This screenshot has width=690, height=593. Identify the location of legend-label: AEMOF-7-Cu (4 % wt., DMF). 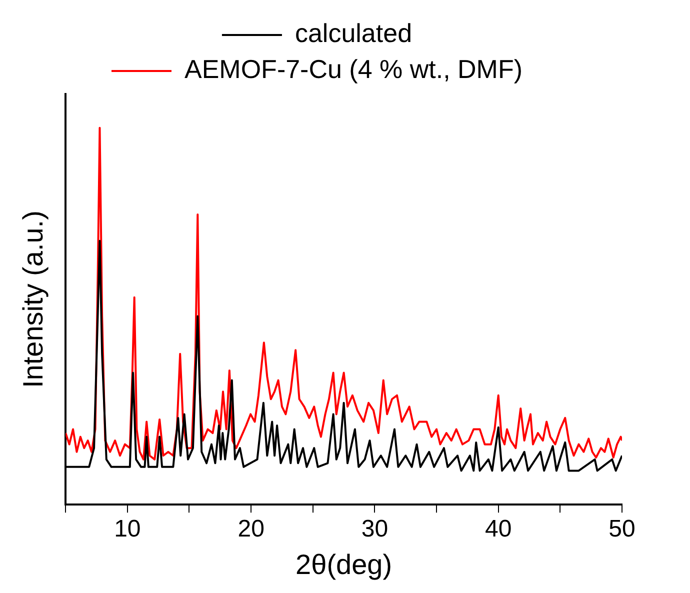
(353, 69).